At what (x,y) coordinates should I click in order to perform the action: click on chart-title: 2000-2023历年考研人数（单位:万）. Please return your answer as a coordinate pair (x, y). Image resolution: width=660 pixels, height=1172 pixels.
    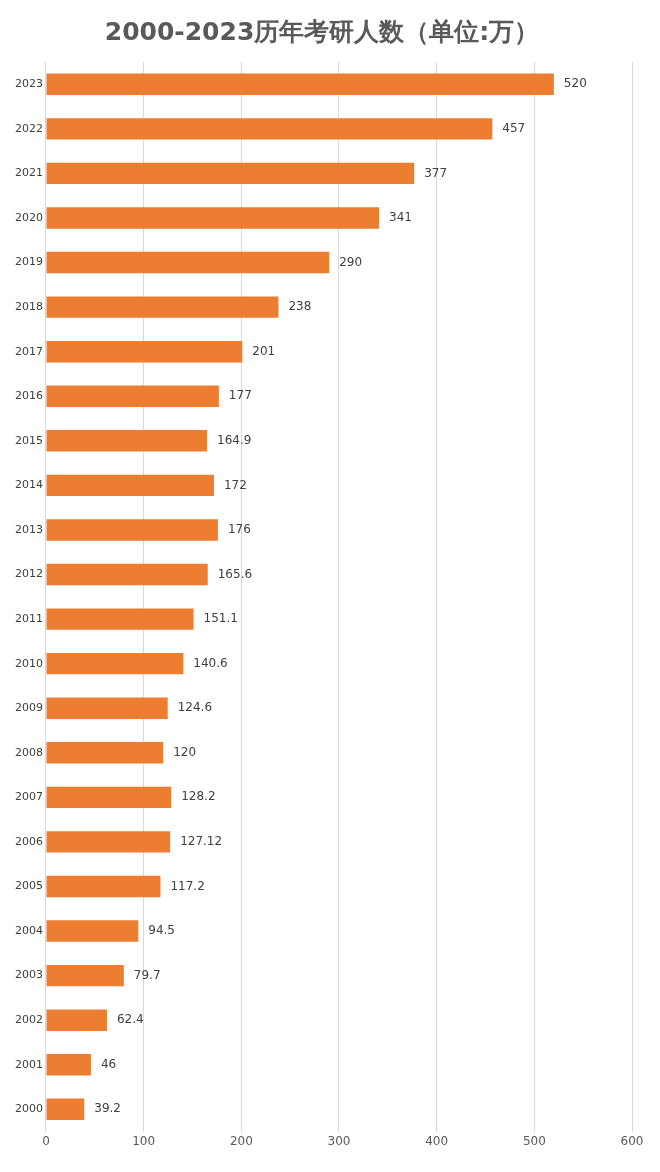
    Looking at the image, I should click on (322, 31).